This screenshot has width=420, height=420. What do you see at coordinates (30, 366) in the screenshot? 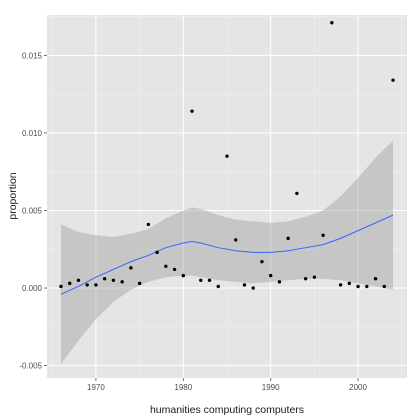
I see `y-tick-label: -0.005` at bounding box center [30, 366].